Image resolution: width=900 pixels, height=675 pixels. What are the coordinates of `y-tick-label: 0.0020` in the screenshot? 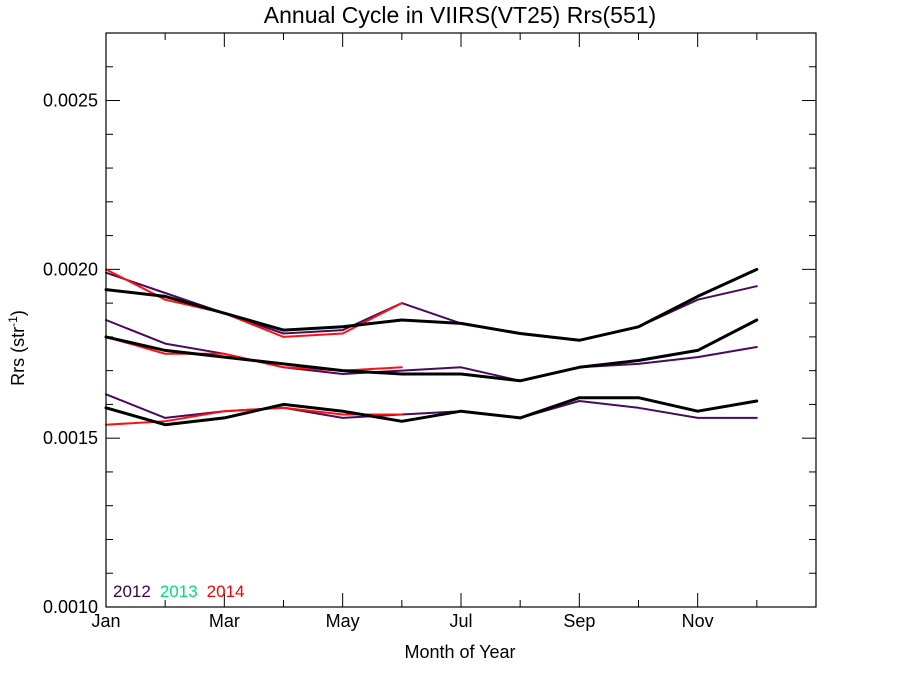 It's located at (70, 269).